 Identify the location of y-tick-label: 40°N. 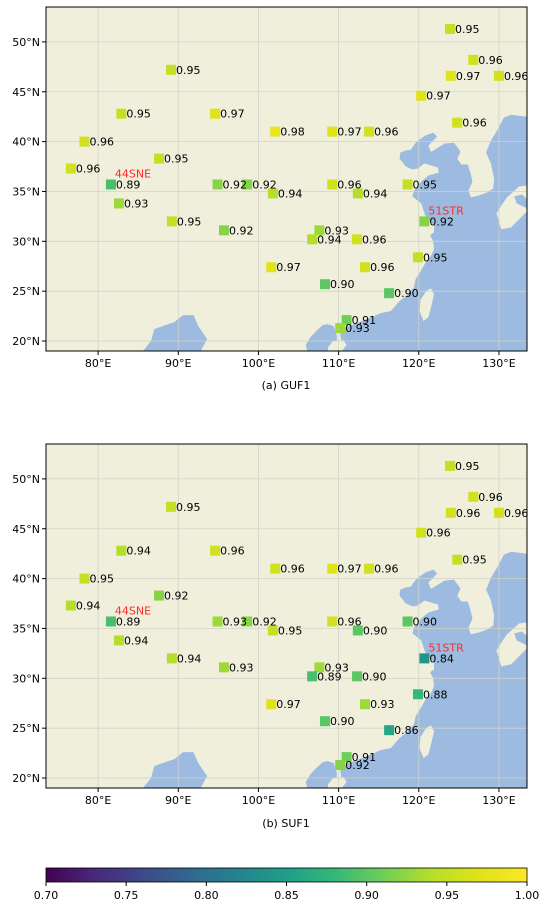
(26, 142).